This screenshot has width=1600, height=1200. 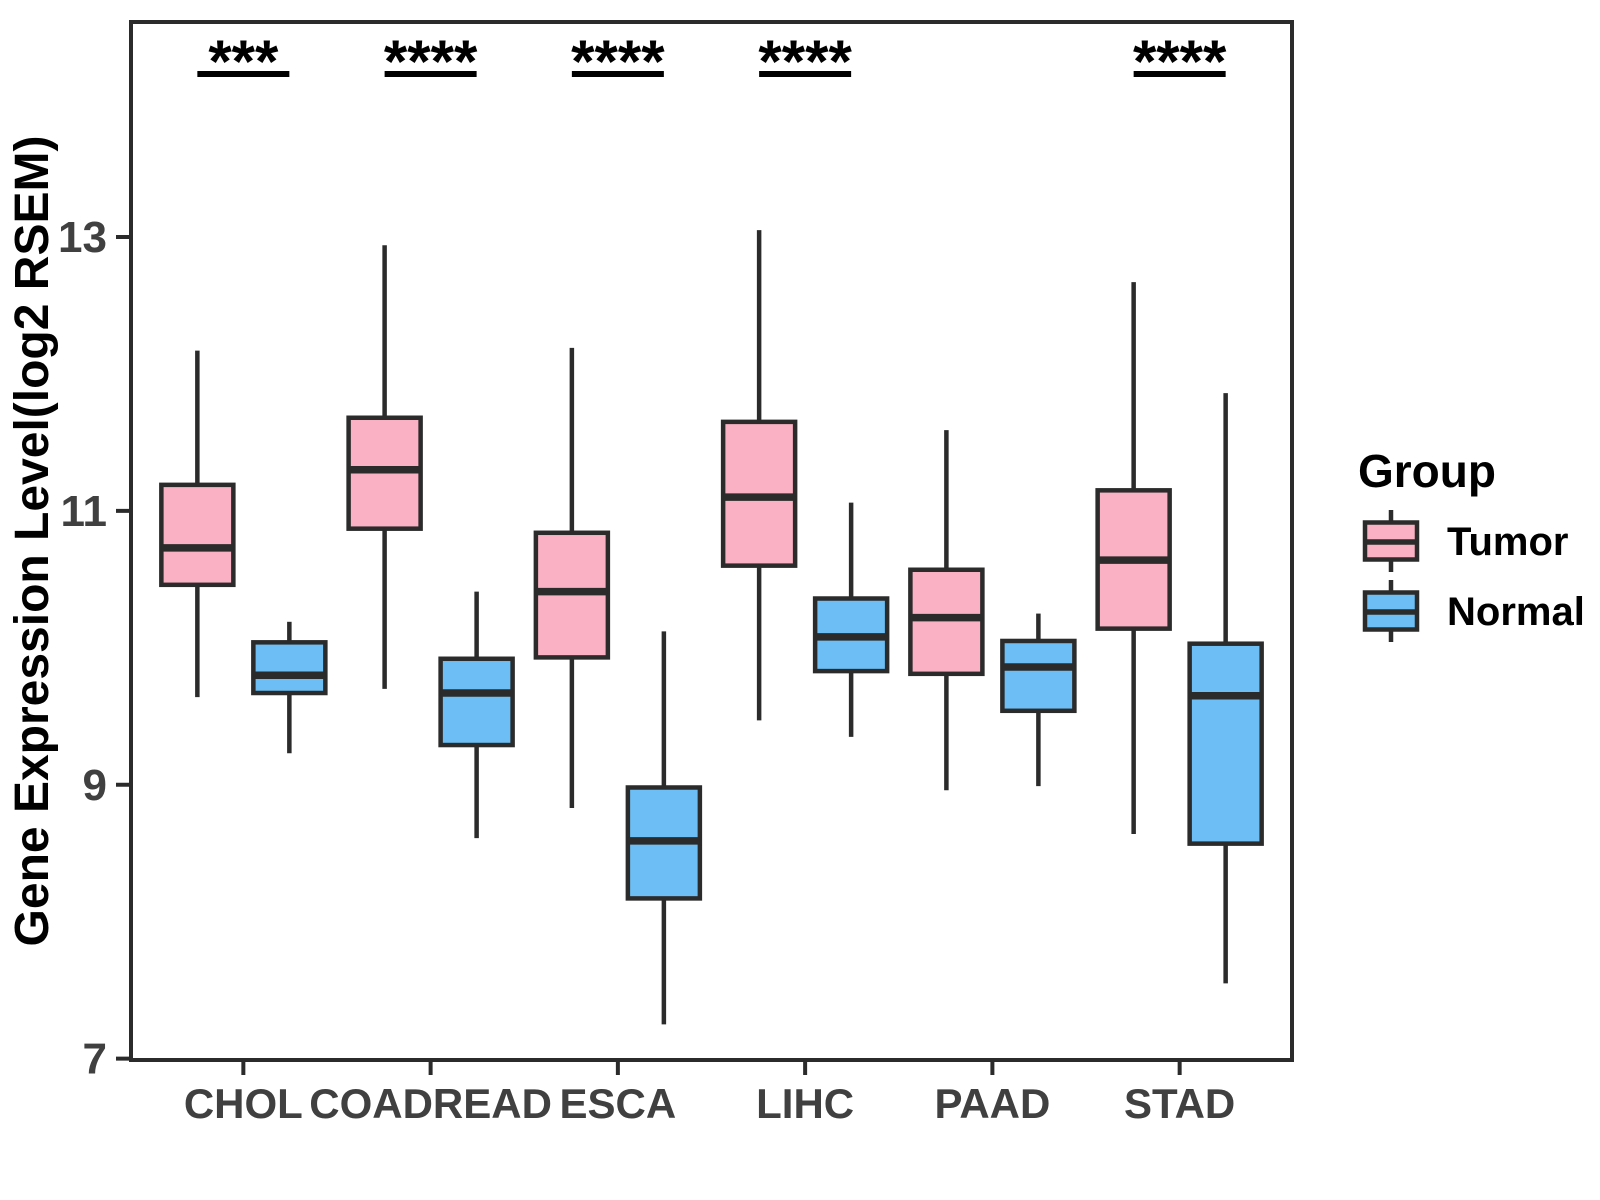 I want to click on significance-label-chol: ***, so click(x=243, y=61).